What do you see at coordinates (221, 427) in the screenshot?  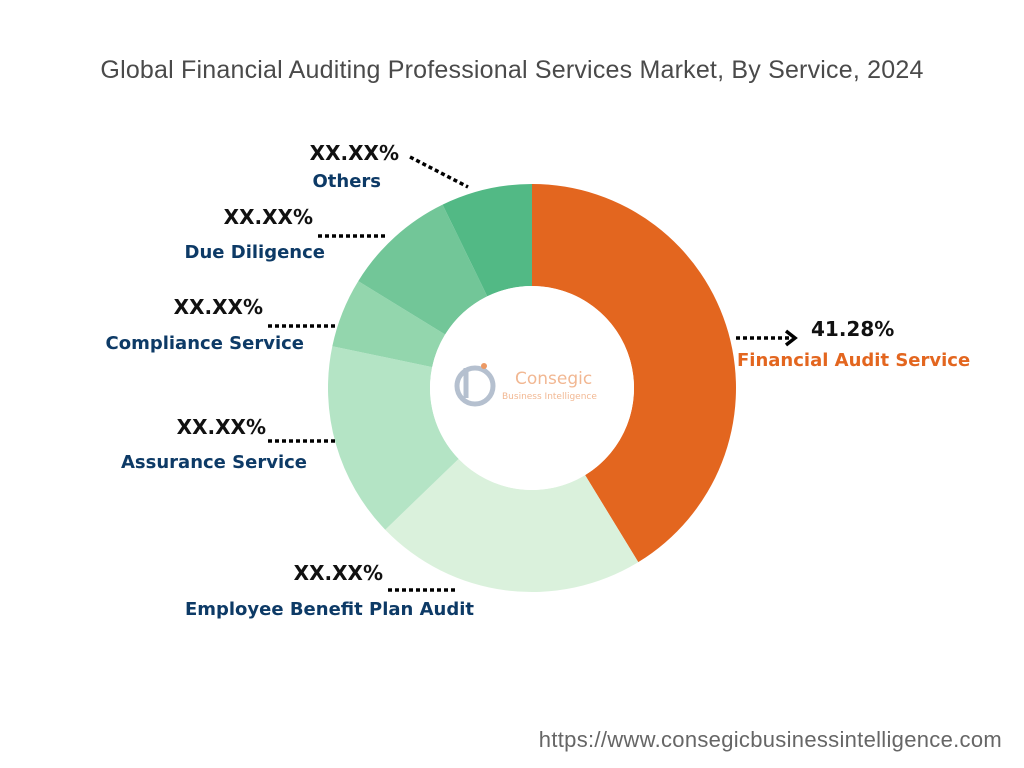 I see `value-label-assurance-service: XX.XX%` at bounding box center [221, 427].